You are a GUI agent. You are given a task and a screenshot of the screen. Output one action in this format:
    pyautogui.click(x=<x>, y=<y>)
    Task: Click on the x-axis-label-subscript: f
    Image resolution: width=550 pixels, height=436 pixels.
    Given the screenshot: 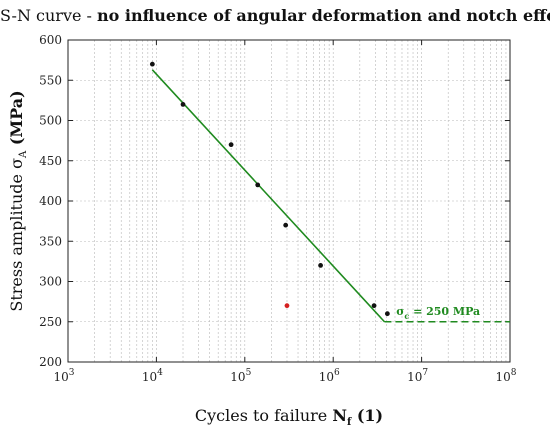 What is the action you would take?
    pyautogui.click(x=349, y=422)
    